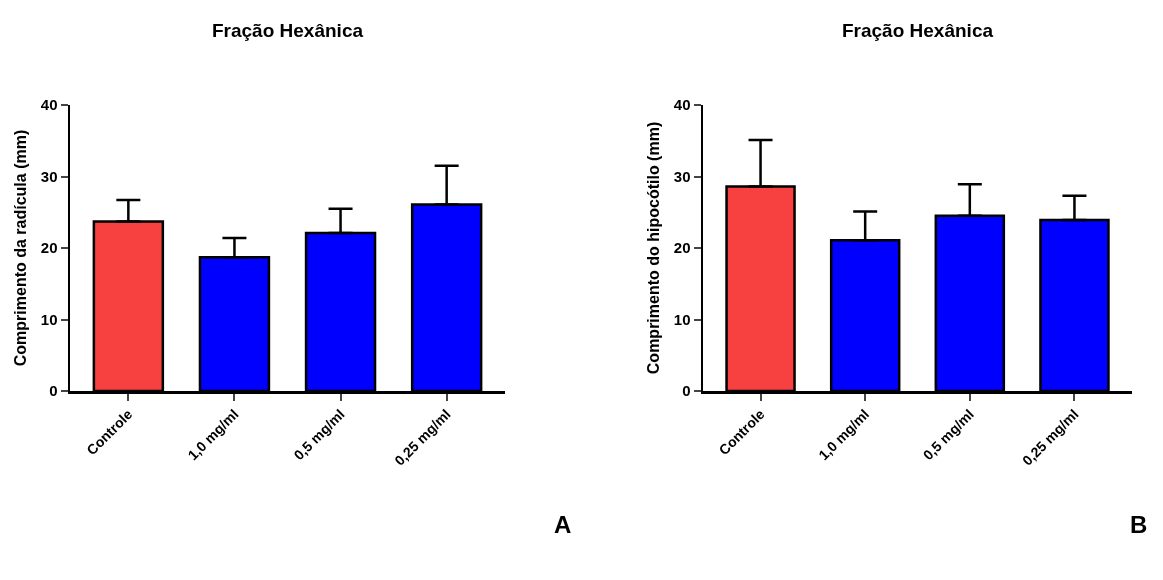 The image size is (1163, 580). What do you see at coordinates (654, 248) in the screenshot?
I see `y-axis-title: Comprimento do hipocótilo (mm)` at bounding box center [654, 248].